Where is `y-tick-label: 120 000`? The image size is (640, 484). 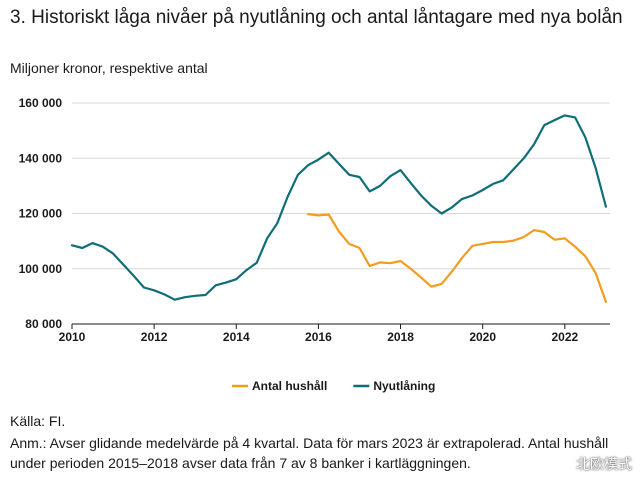 y-tick-label: 120 000 is located at coordinates (41, 214).